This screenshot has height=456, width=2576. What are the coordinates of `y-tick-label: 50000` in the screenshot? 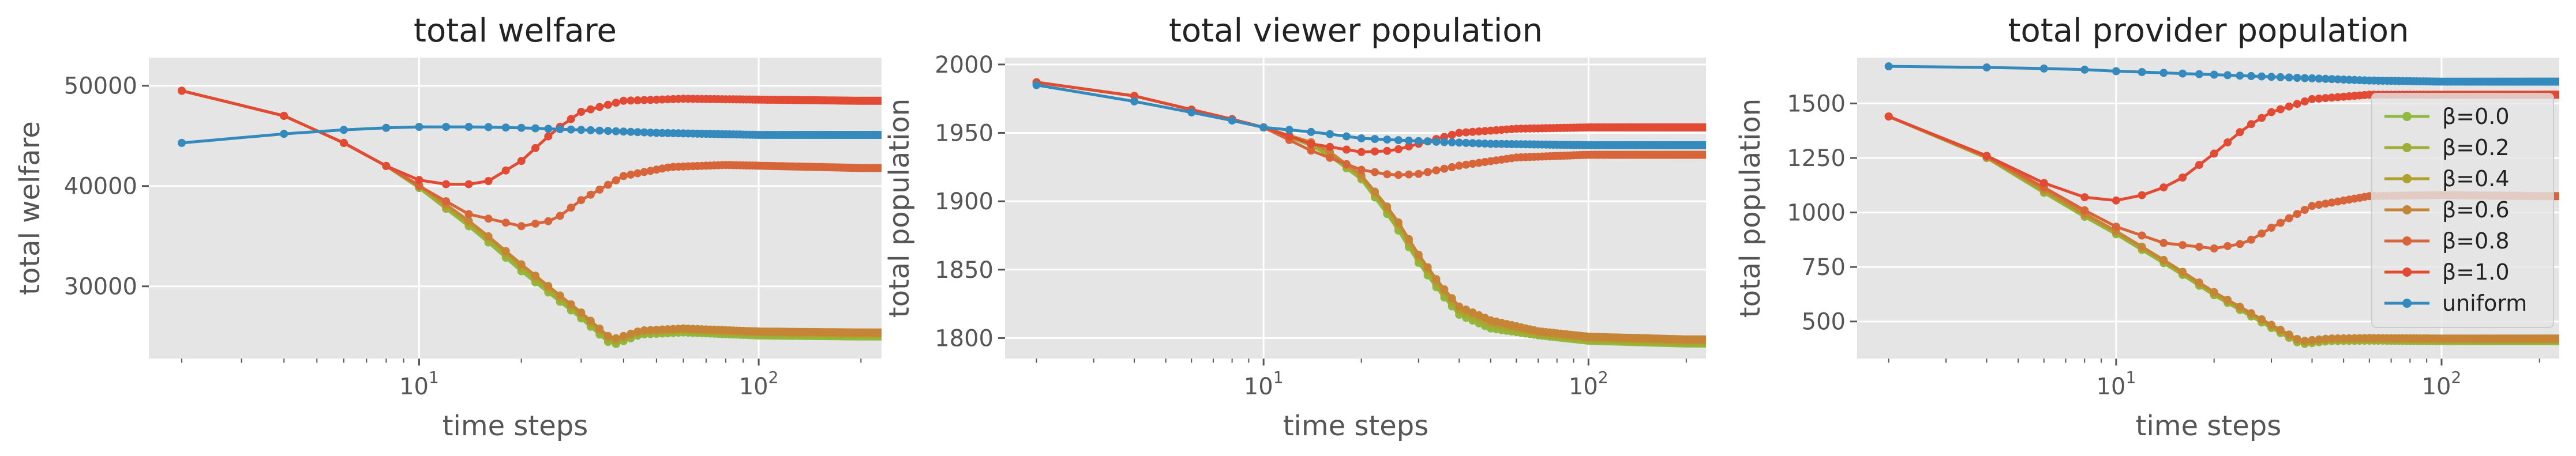 It's located at (100, 86).